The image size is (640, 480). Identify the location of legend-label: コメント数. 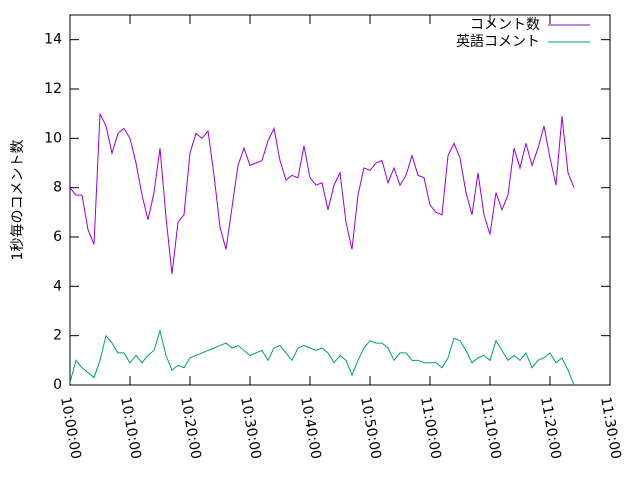
(505, 25).